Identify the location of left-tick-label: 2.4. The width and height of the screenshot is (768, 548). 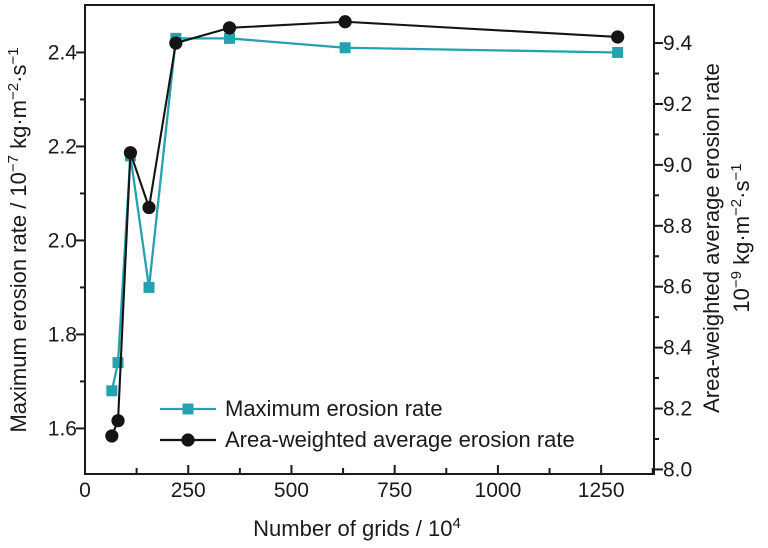
(63, 52).